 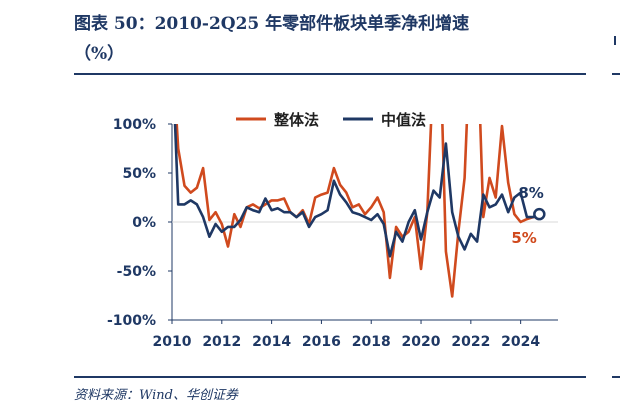 I want to click on x-tick-label: 2018, so click(x=371, y=342).